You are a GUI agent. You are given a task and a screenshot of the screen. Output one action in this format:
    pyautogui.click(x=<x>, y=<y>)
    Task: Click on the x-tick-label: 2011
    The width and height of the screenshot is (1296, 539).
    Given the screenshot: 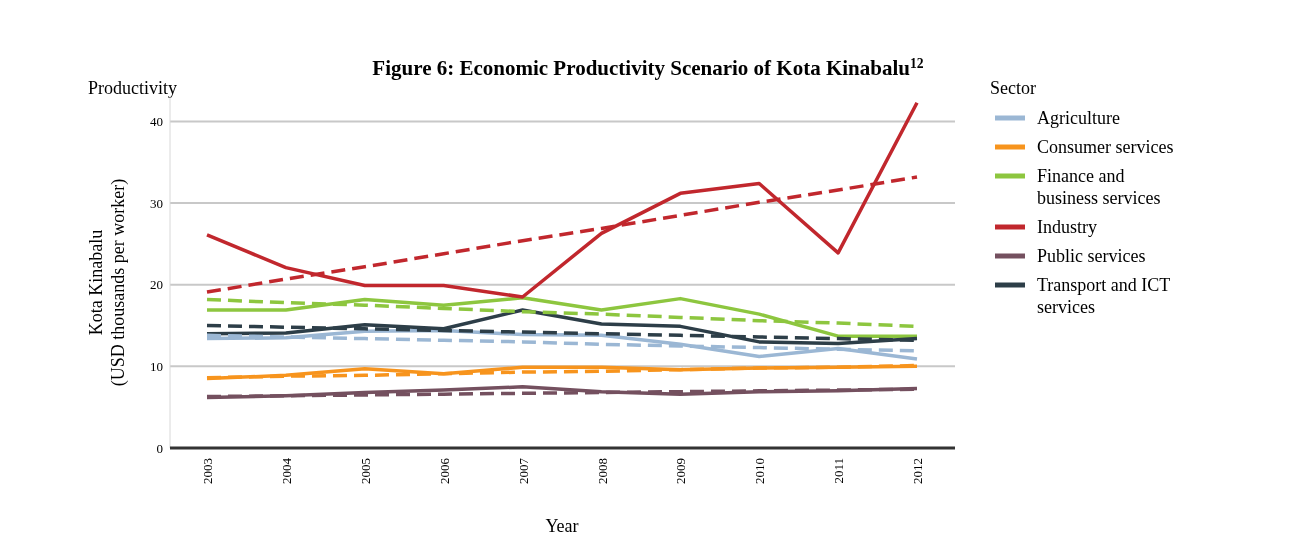 What is the action you would take?
    pyautogui.click(x=839, y=471)
    